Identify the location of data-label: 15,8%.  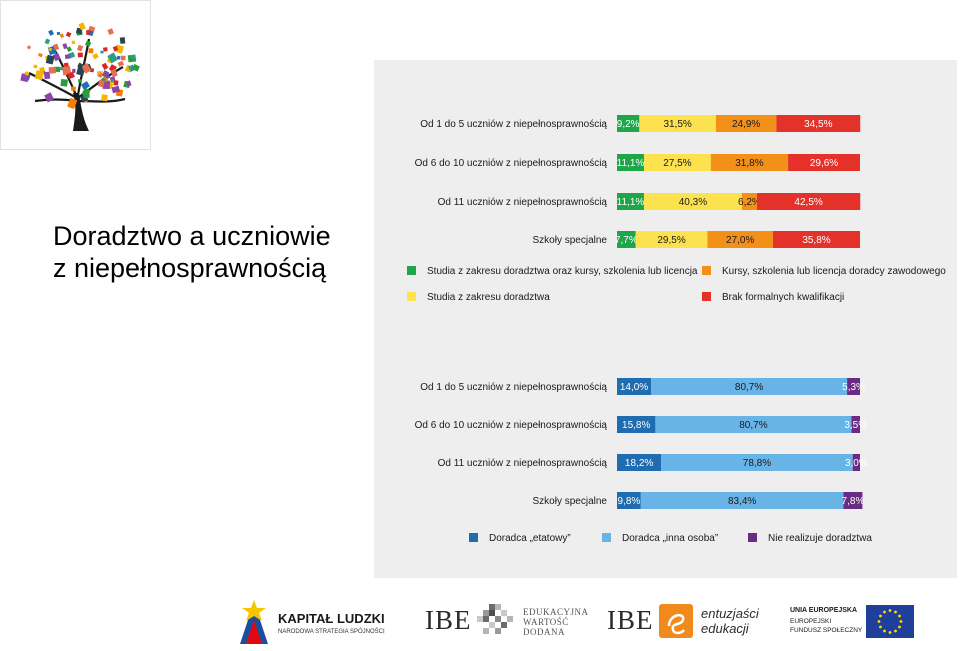
(636, 425).